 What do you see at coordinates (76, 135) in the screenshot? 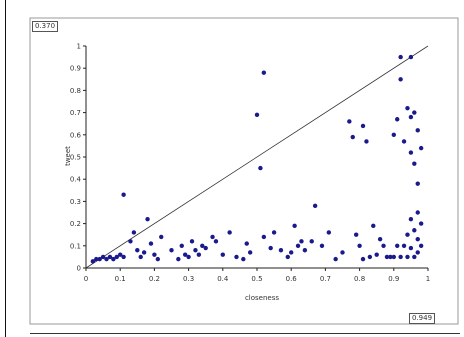
I see `y-tick-label: 0.6` at bounding box center [76, 135].